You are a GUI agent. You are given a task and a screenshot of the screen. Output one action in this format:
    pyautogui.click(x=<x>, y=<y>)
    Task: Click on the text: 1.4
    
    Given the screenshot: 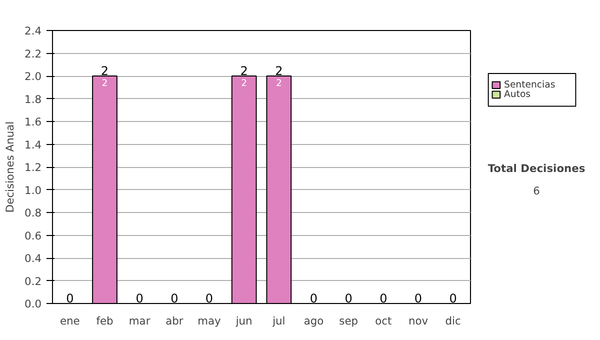 What is the action you would take?
    pyautogui.click(x=33, y=145)
    